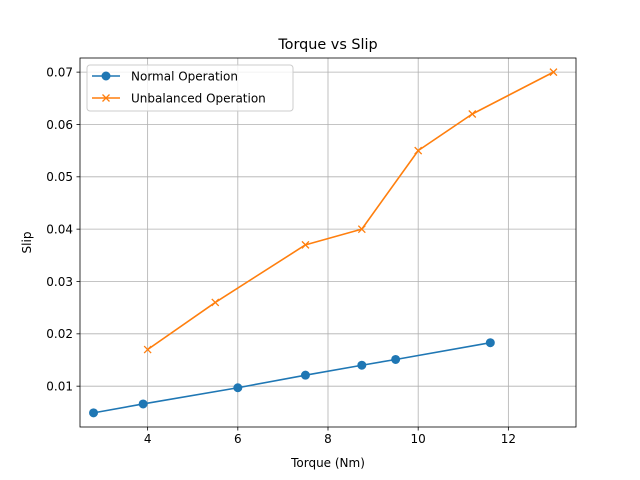 Image resolution: width=640 pixels, height=480 pixels. Describe the element at coordinates (238, 439) in the screenshot. I see `x-tick-label: 6` at that location.